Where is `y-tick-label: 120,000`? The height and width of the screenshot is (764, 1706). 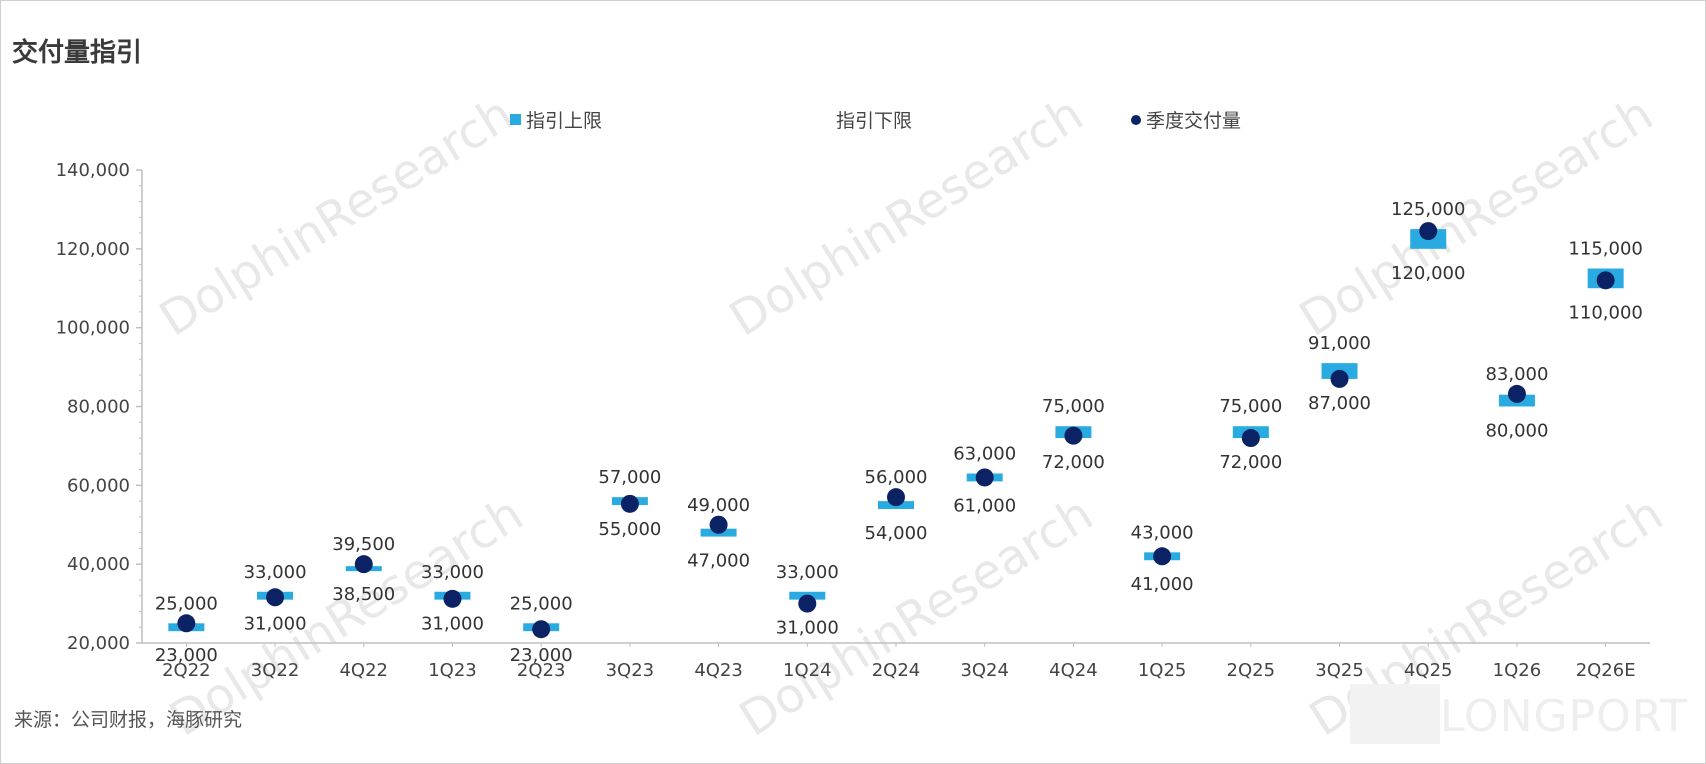 y-tick-label: 120,000 is located at coordinates (93, 249).